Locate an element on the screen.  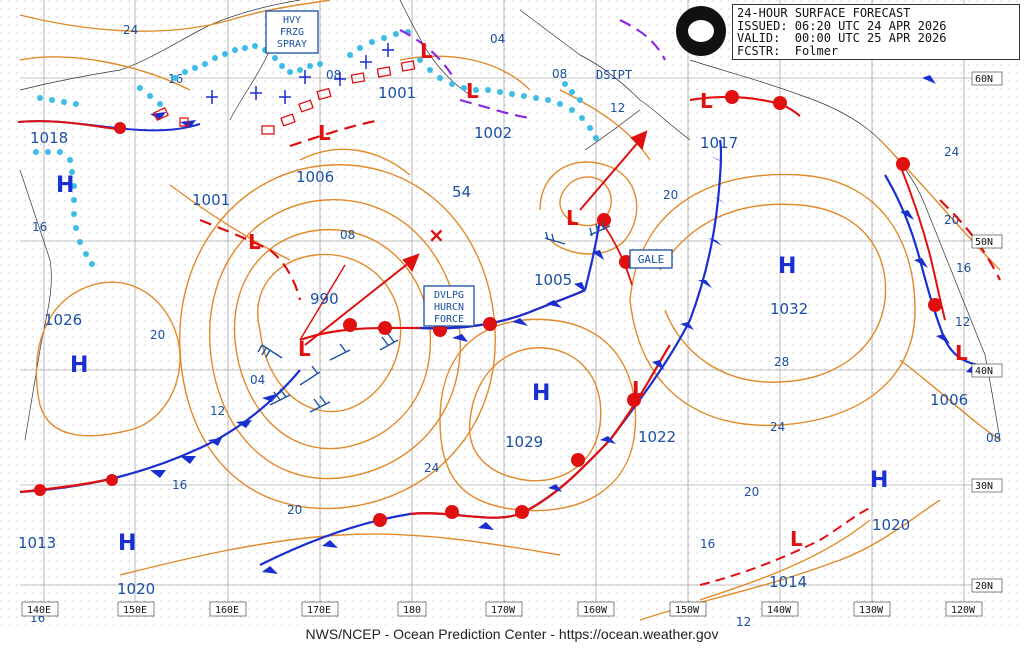
svg-text: 20N is located at coordinates (984, 586).